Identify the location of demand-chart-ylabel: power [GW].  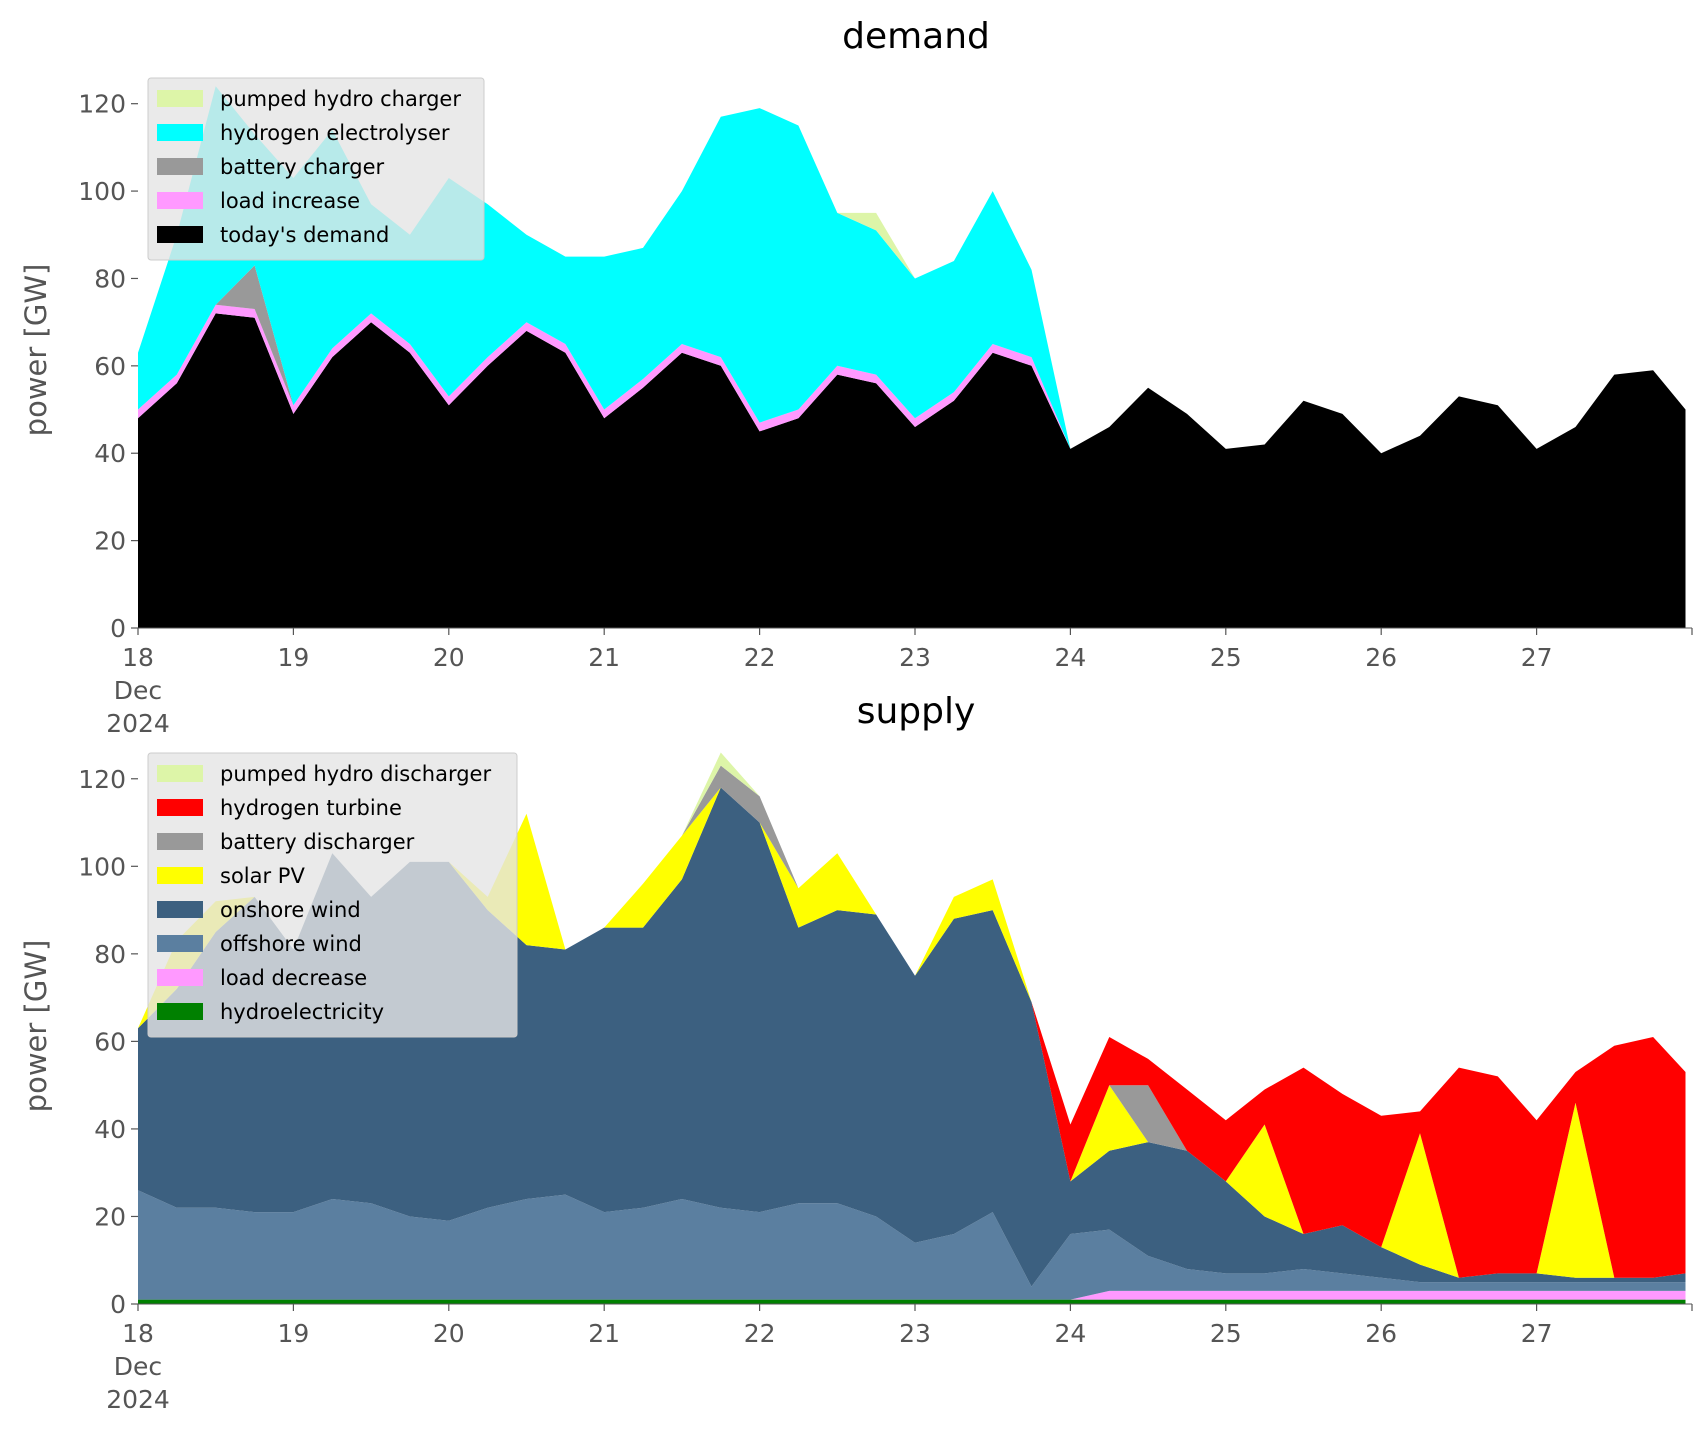
(36, 350).